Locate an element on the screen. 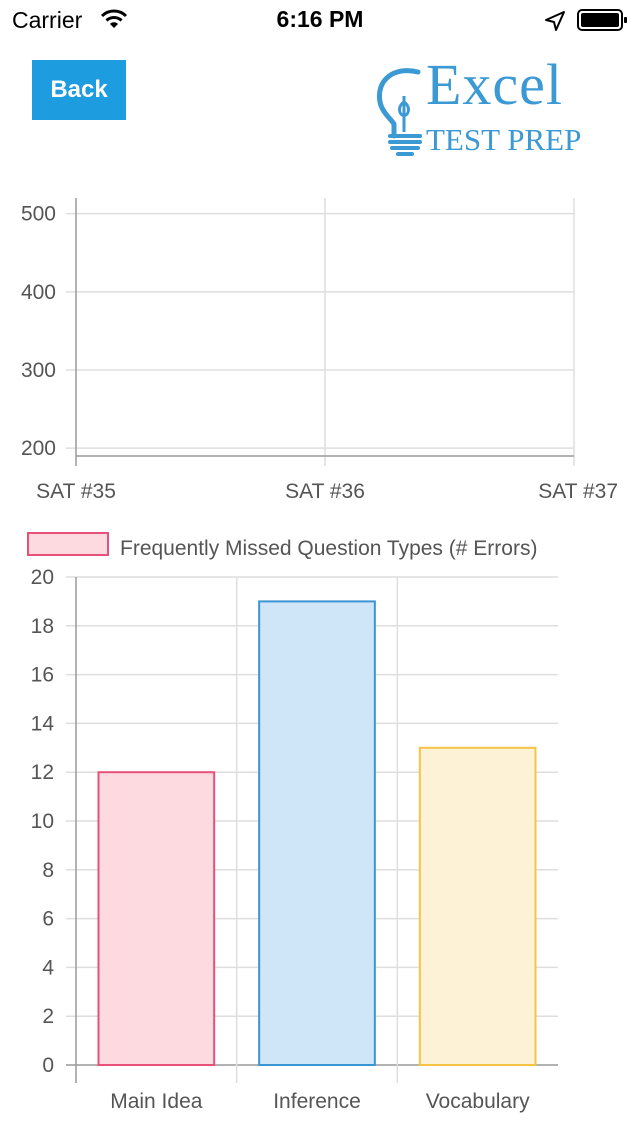 The width and height of the screenshot is (640, 1136). back-button: Back is located at coordinates (79, 90).